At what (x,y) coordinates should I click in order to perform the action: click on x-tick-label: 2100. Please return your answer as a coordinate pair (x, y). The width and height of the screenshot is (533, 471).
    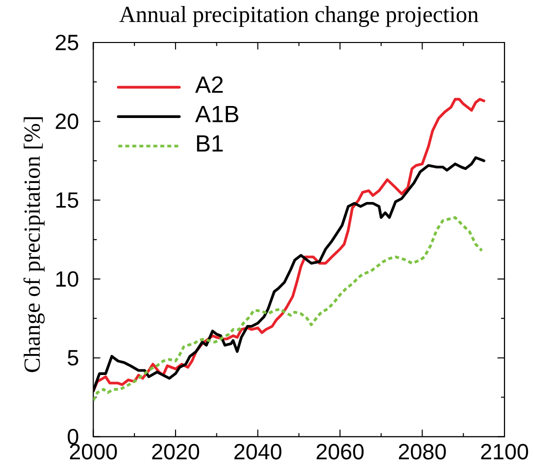
    Looking at the image, I should click on (504, 452).